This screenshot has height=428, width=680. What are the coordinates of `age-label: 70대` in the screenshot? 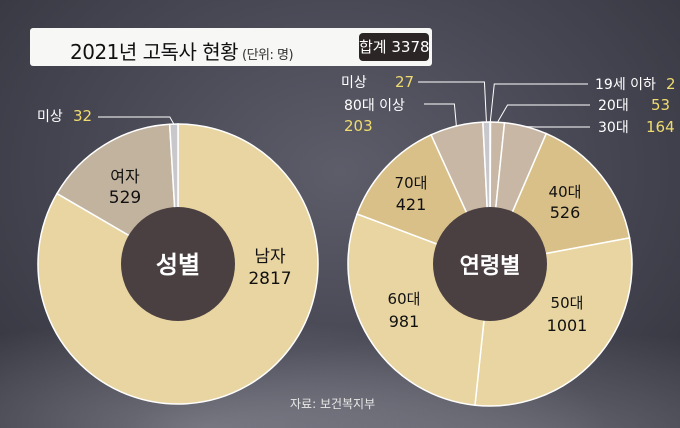 It's located at (411, 183).